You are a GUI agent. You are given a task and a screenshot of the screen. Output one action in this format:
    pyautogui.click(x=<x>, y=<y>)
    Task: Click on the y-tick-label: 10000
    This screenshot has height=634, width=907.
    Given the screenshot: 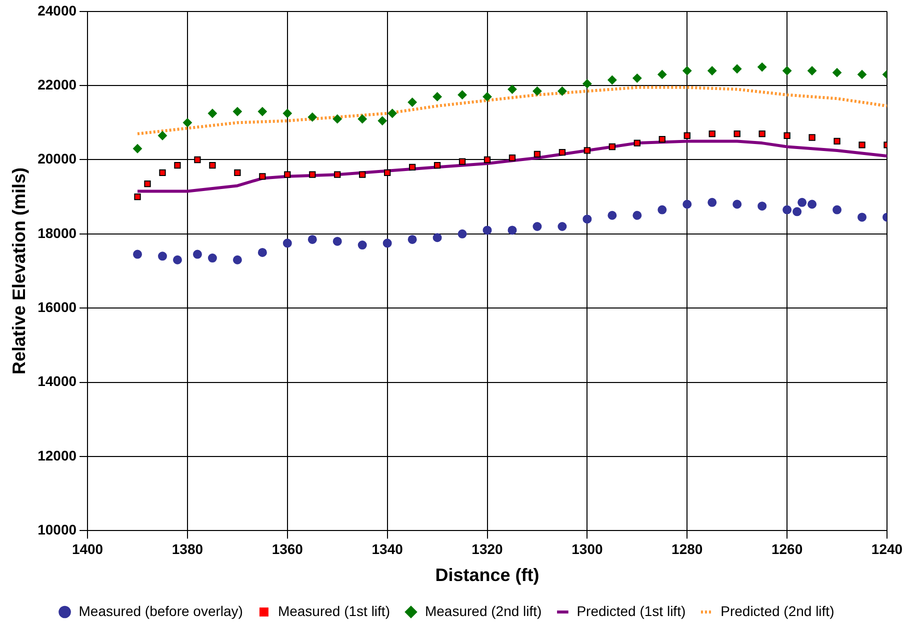 What is the action you would take?
    pyautogui.click(x=57, y=529)
    